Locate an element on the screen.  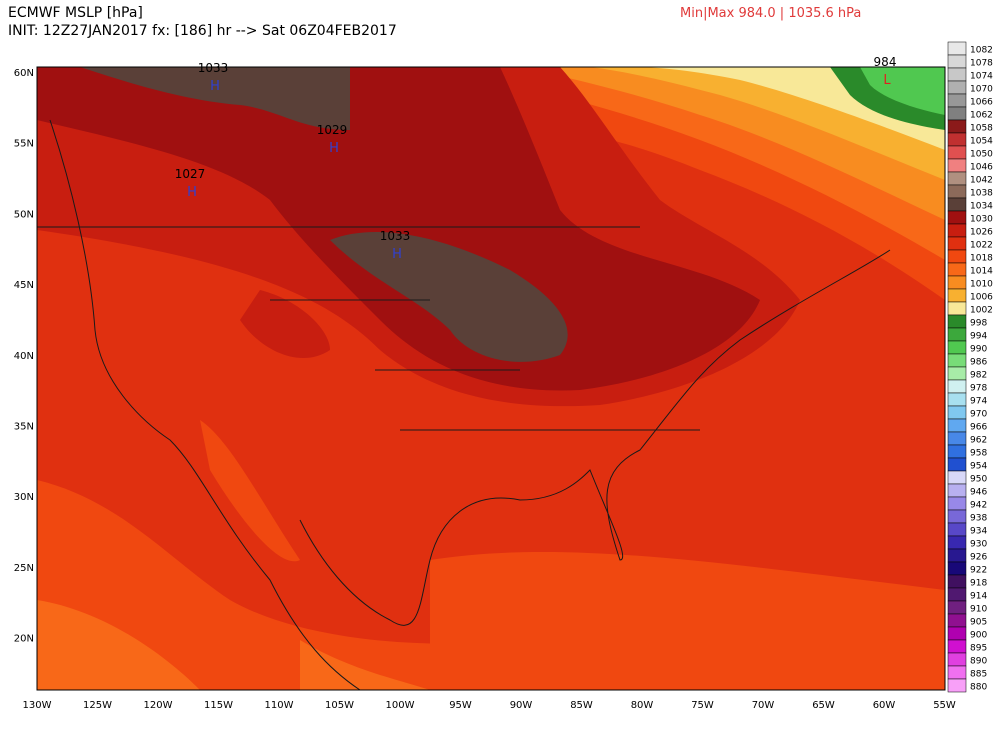
colorbar-label: 1018 is located at coordinates (981, 259).